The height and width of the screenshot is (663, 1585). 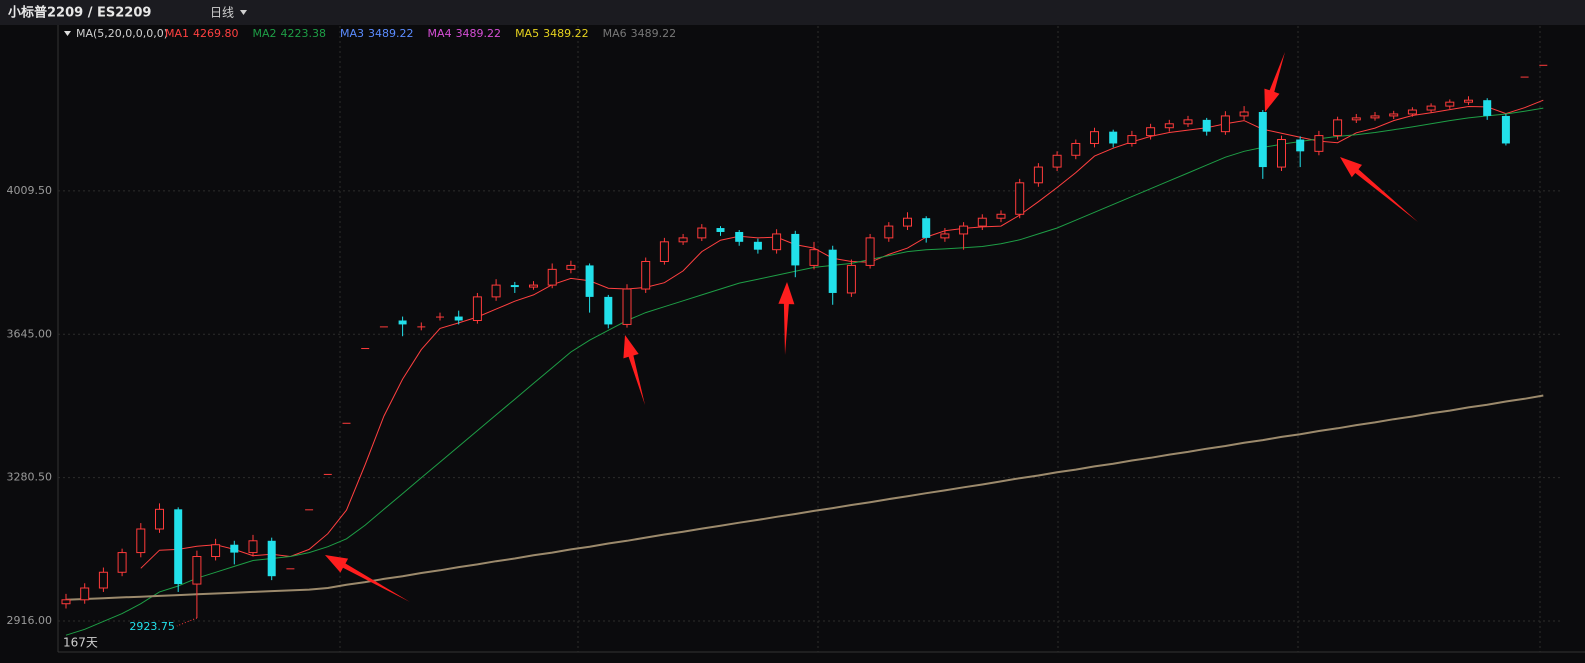 I want to click on period-dropdown-icon, so click(x=243, y=12).